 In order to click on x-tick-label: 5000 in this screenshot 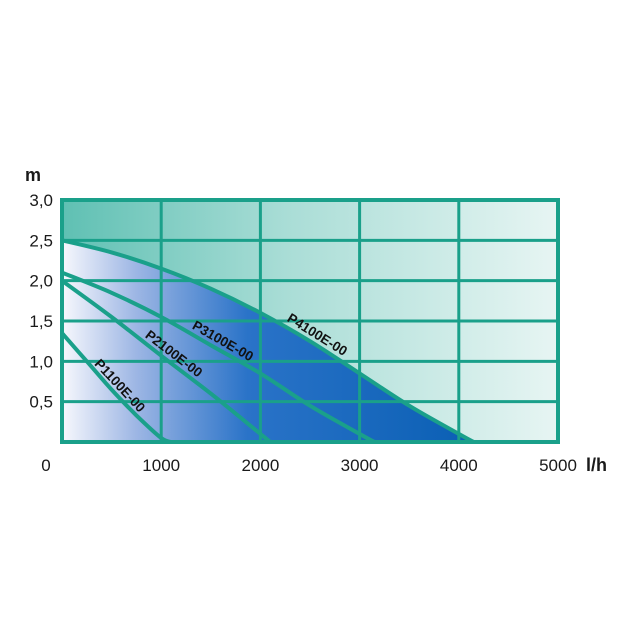, I will do `click(558, 465)`.